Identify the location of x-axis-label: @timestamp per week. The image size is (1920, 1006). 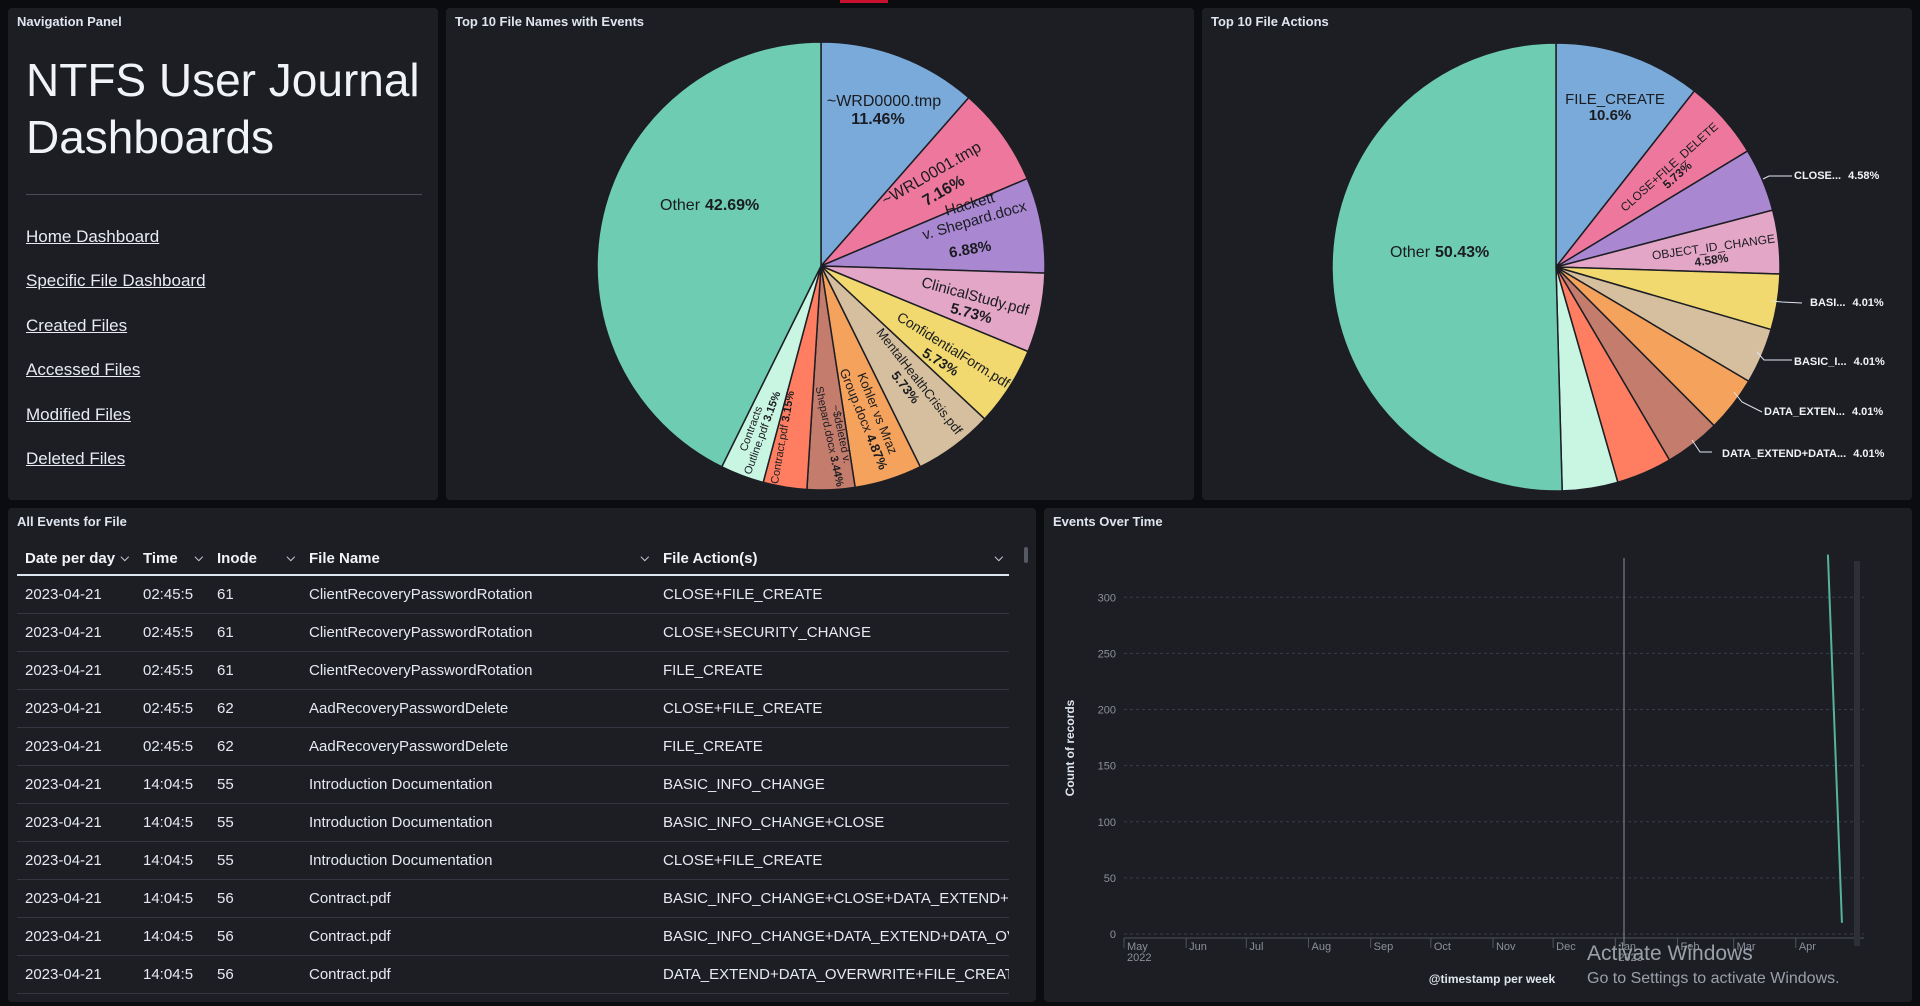
(1492, 979).